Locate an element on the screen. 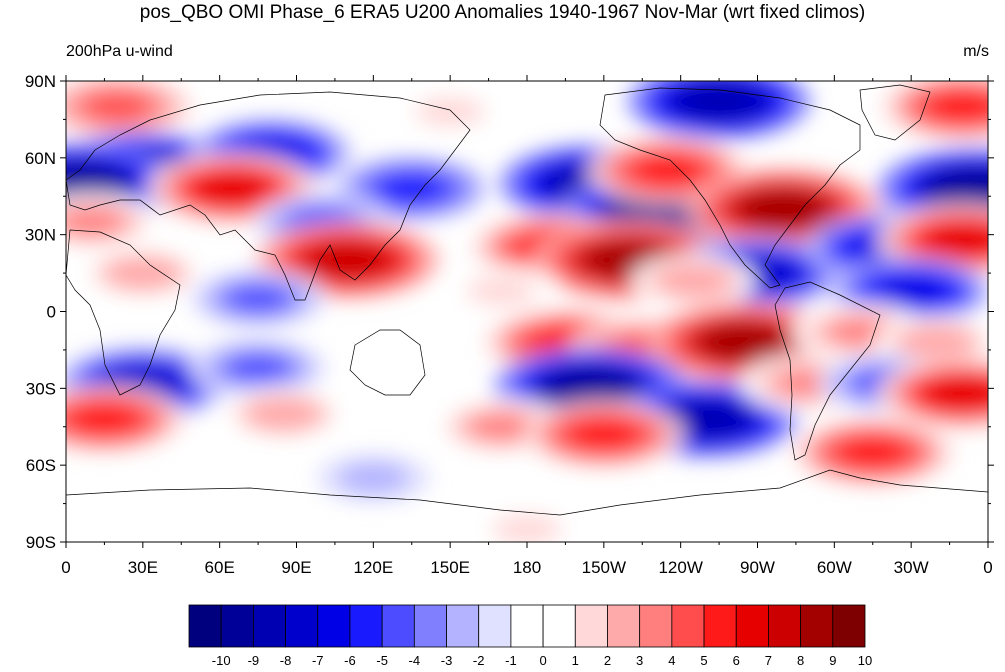 The image size is (1005, 672). lon-tick-label: 30W is located at coordinates (911, 567).